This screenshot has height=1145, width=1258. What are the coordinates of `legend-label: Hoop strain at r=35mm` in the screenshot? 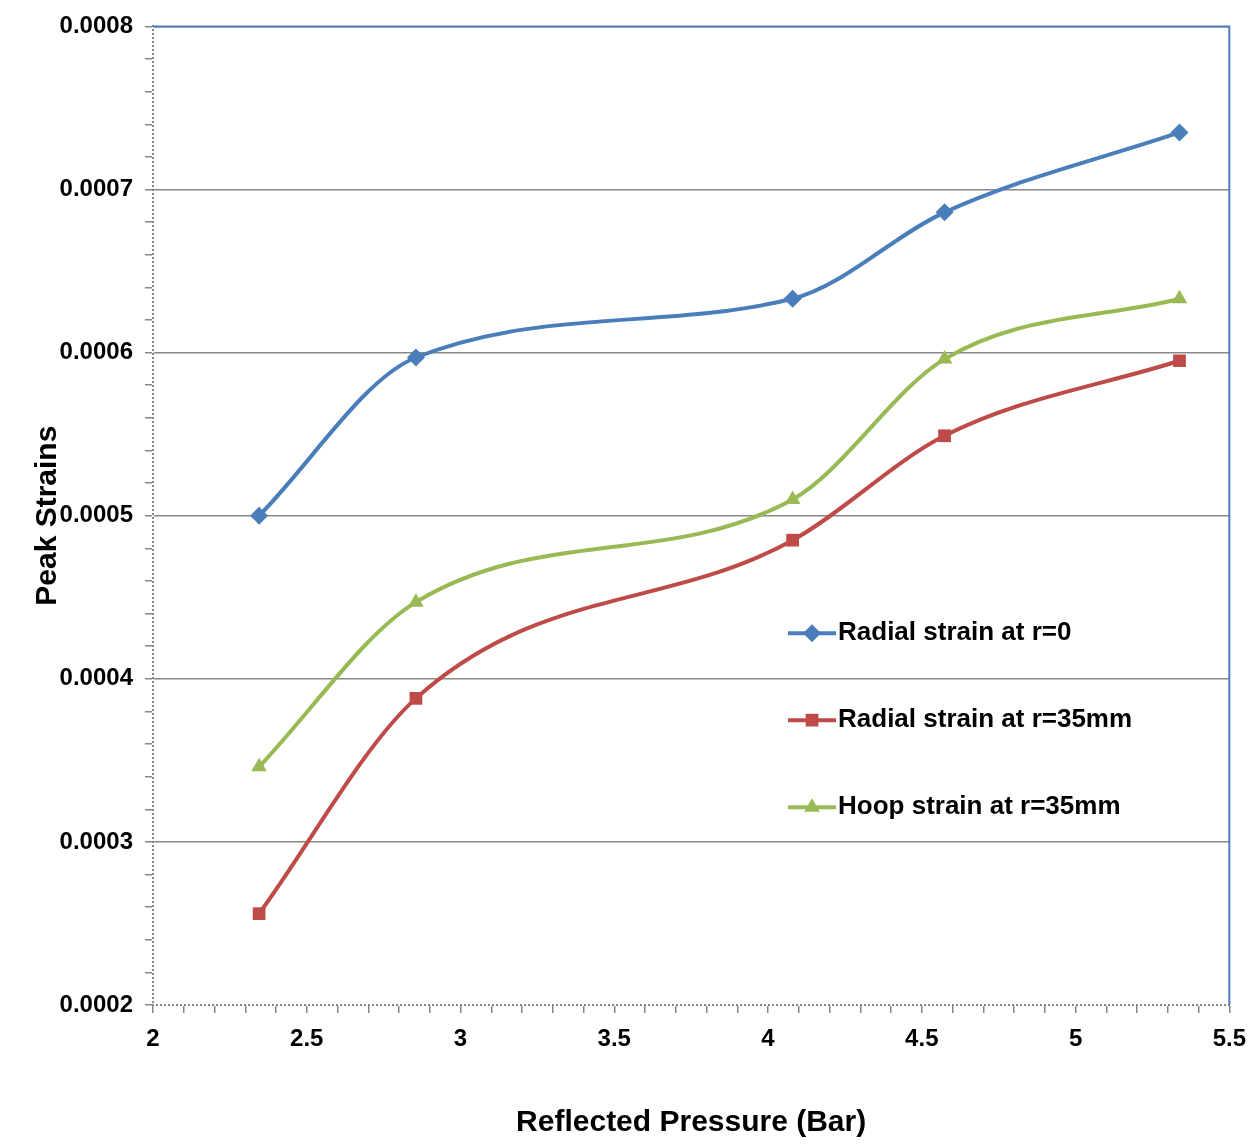 It's located at (979, 805).